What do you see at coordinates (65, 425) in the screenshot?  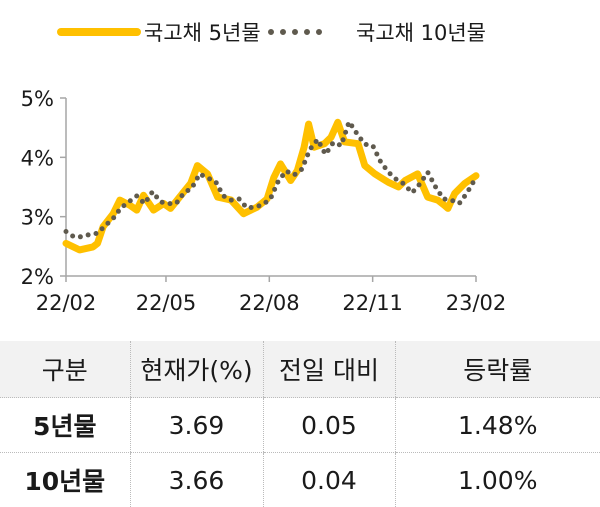 I see `row-label: 5년물` at bounding box center [65, 425].